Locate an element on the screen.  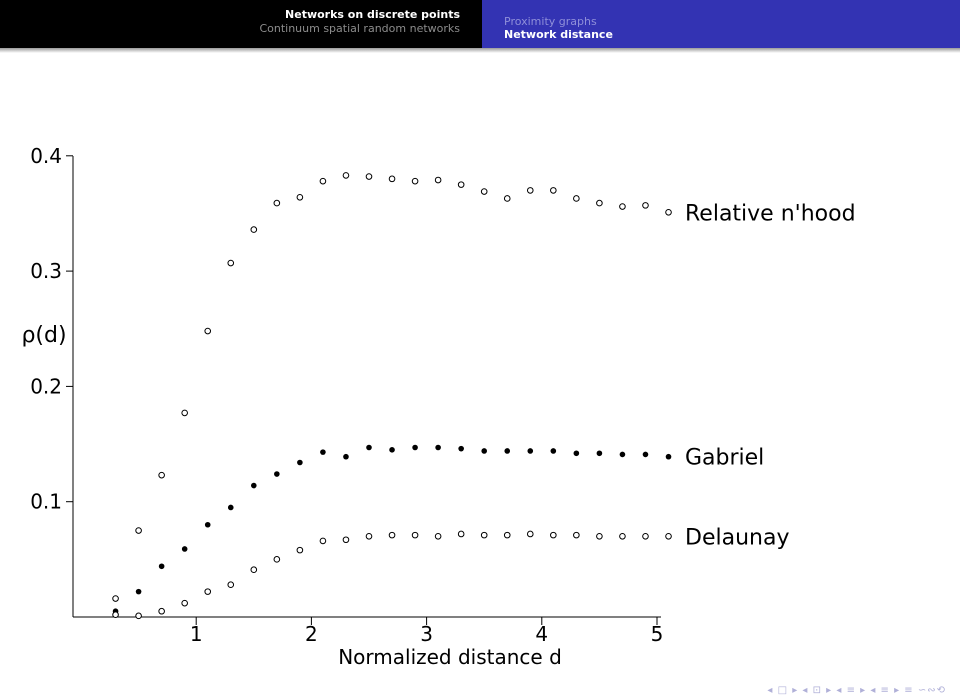
x-tick-label: 4 is located at coordinates (541, 634).